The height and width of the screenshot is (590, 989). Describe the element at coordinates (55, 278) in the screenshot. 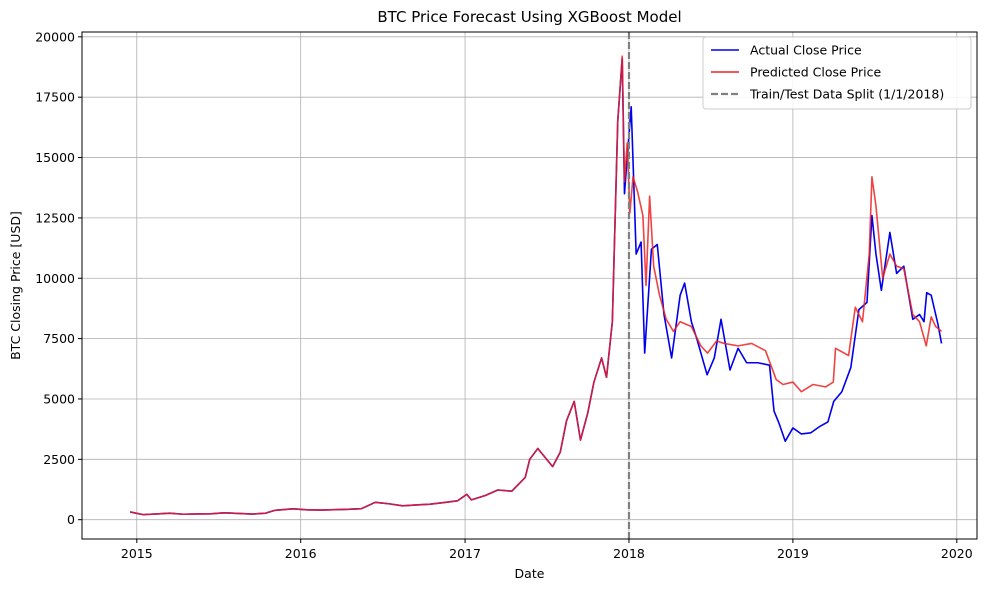

I see `y-tick-label: 10000` at that location.